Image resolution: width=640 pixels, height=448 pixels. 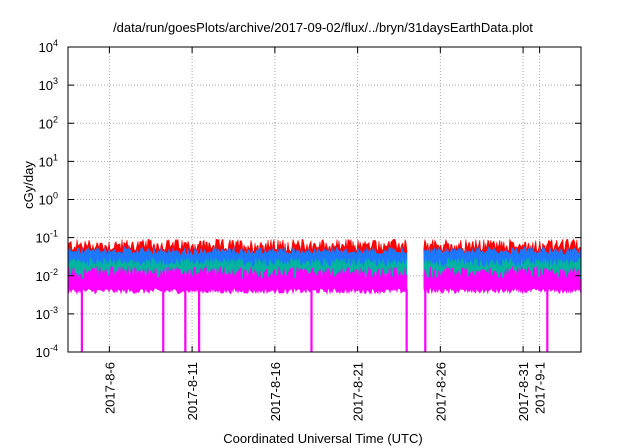 What do you see at coordinates (28, 185) in the screenshot?
I see `y-axis-label: cGy/day` at bounding box center [28, 185].